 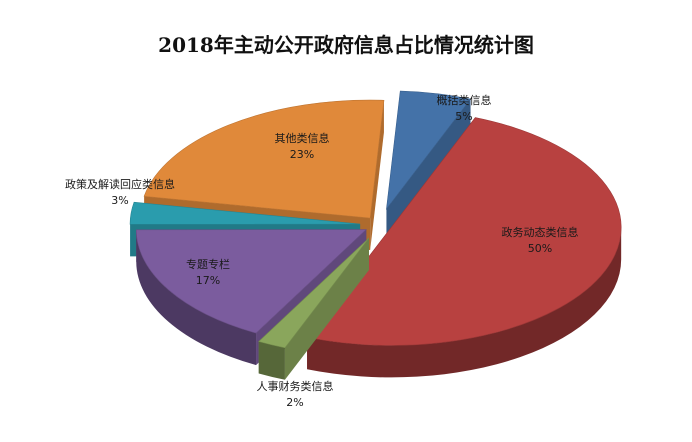 What do you see at coordinates (295, 386) in the screenshot?
I see `slice-label-name: 人事财务类信息` at bounding box center [295, 386].